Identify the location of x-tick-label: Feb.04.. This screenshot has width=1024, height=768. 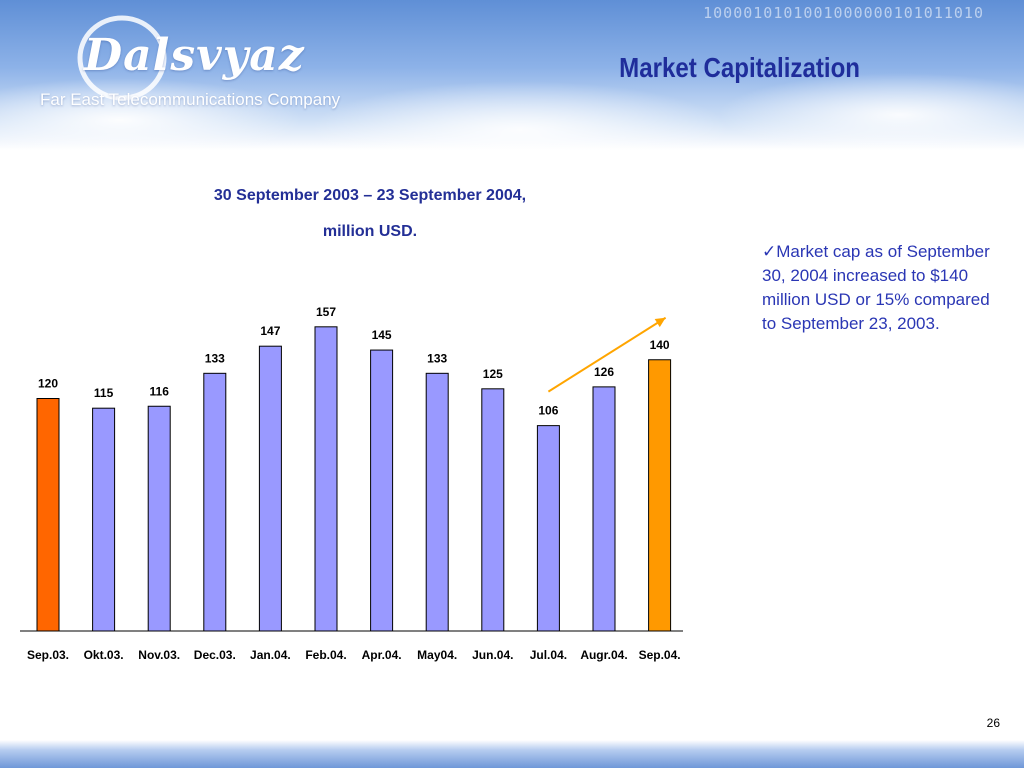
(325, 655).